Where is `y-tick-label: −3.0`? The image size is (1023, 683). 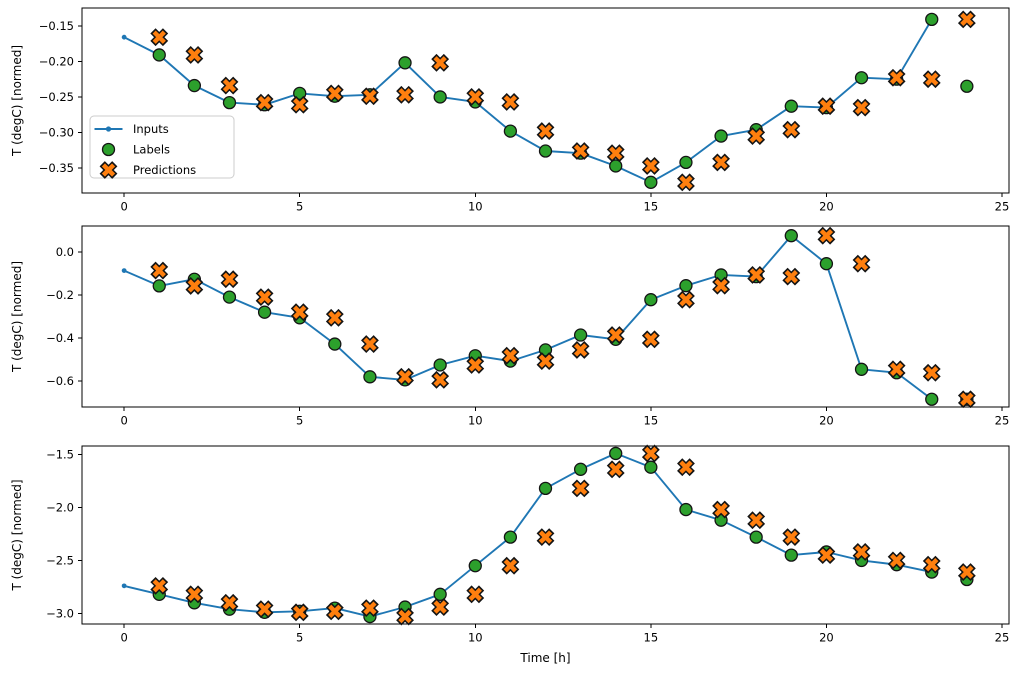
y-tick-label: −3.0 is located at coordinates (60, 613).